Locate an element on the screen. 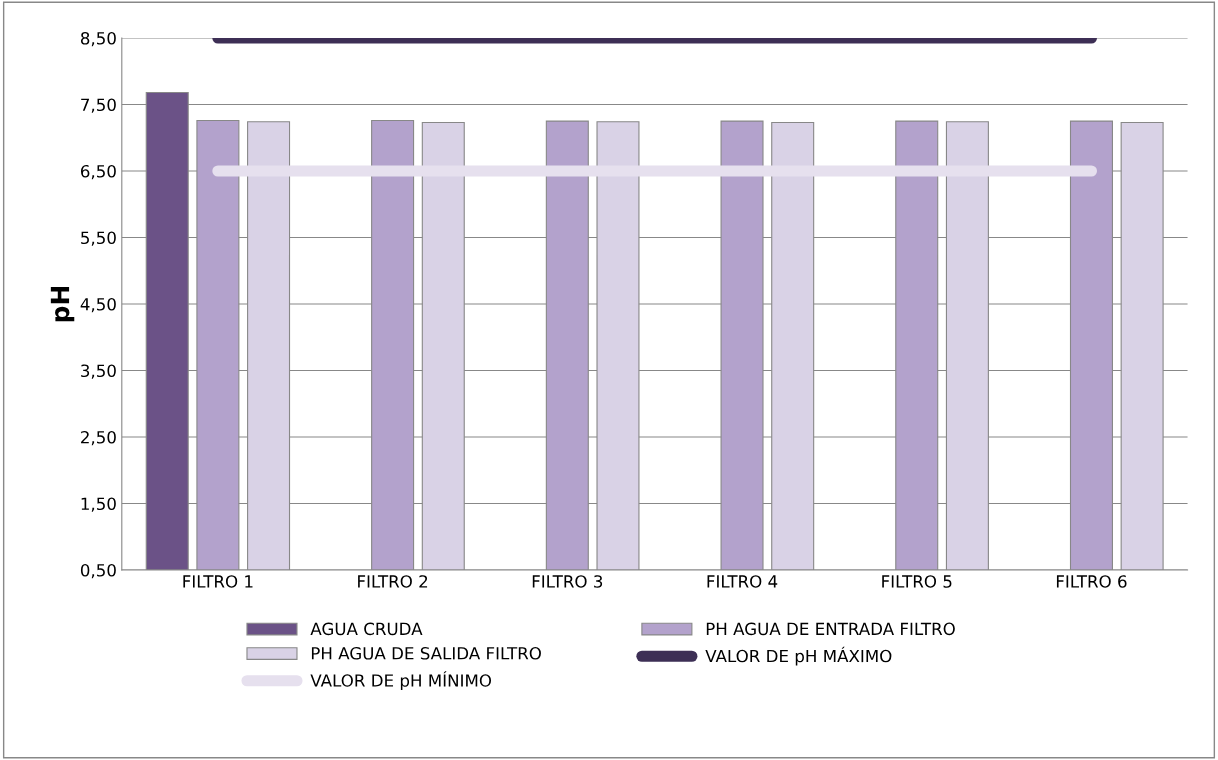 This screenshot has height=760, width=1218. y-tick-label: 4,50 is located at coordinates (98, 305).